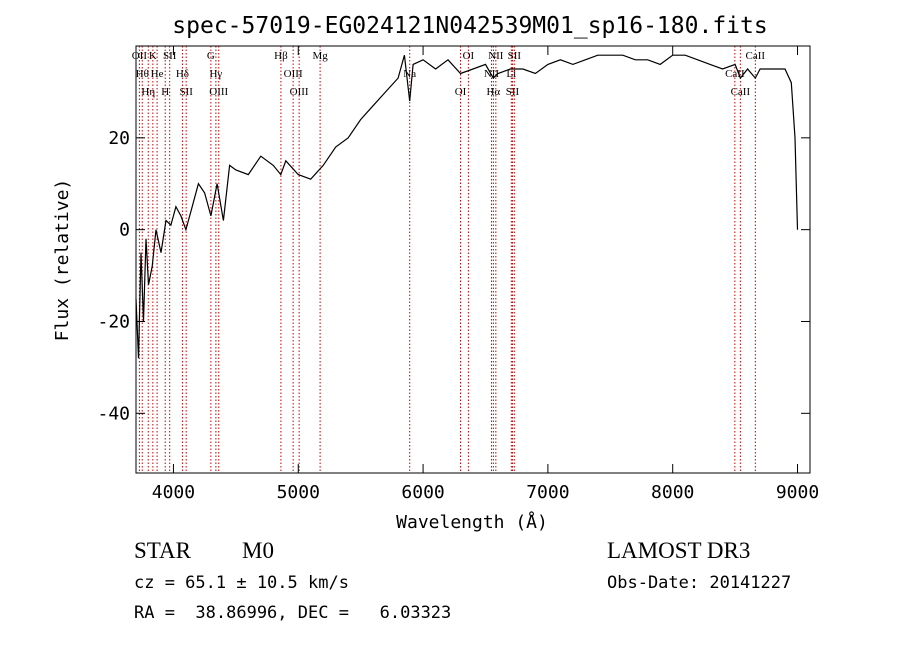 The width and height of the screenshot is (900, 649). I want to click on x-tick-label: 6000, so click(422, 492).